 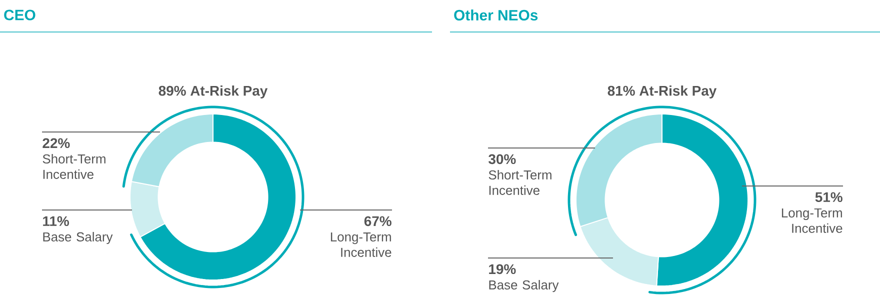 I want to click on data-label: 67%, so click(x=378, y=221).